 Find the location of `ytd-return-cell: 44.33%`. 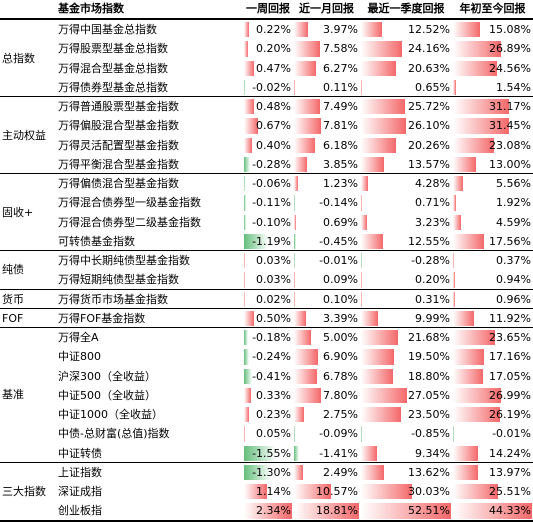

ytd-return-cell: 44.33% is located at coordinates (492, 510).